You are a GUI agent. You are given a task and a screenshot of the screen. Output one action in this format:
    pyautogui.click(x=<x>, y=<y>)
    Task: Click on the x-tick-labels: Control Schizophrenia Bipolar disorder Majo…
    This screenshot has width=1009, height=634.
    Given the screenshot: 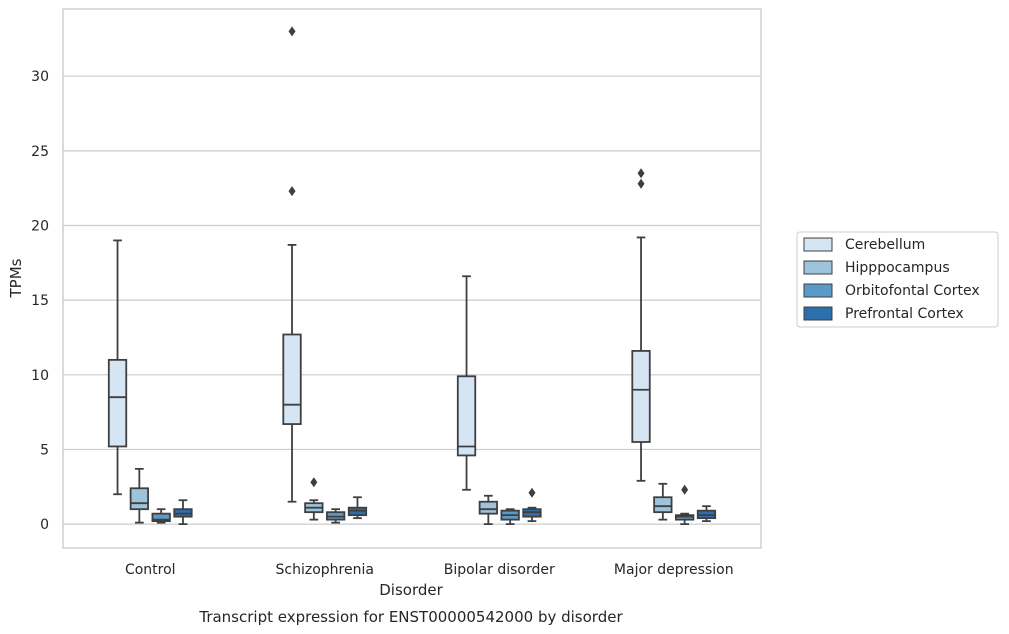 What is the action you would take?
    pyautogui.click(x=429, y=570)
    